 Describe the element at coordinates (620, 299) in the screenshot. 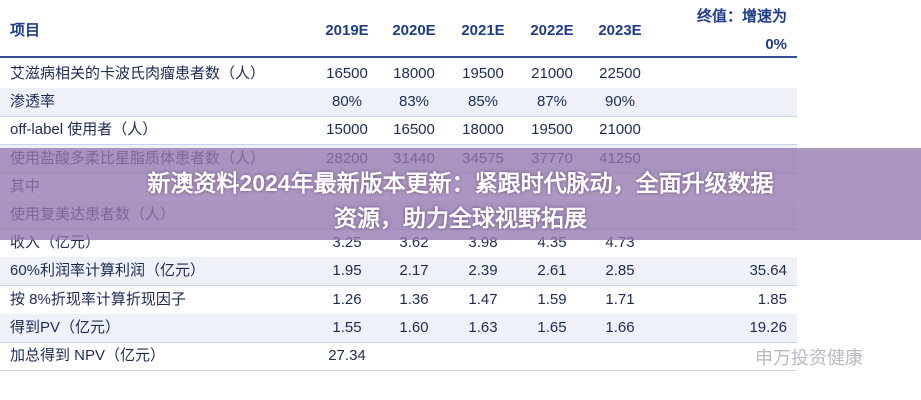

I see `cell: 1.71` at that location.